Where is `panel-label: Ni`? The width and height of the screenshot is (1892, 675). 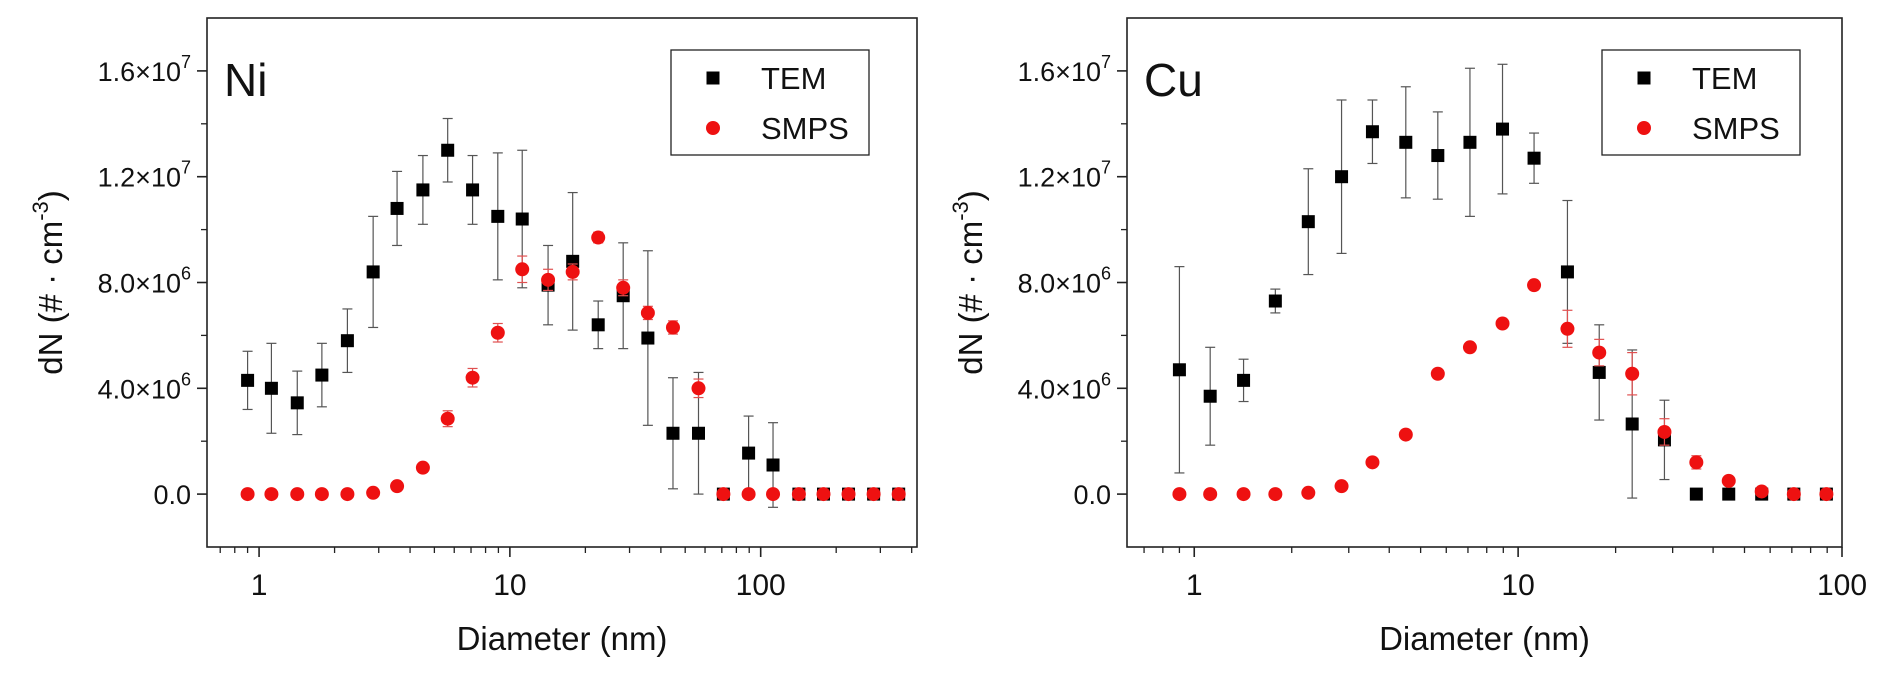 panel-label: Ni is located at coordinates (245, 80).